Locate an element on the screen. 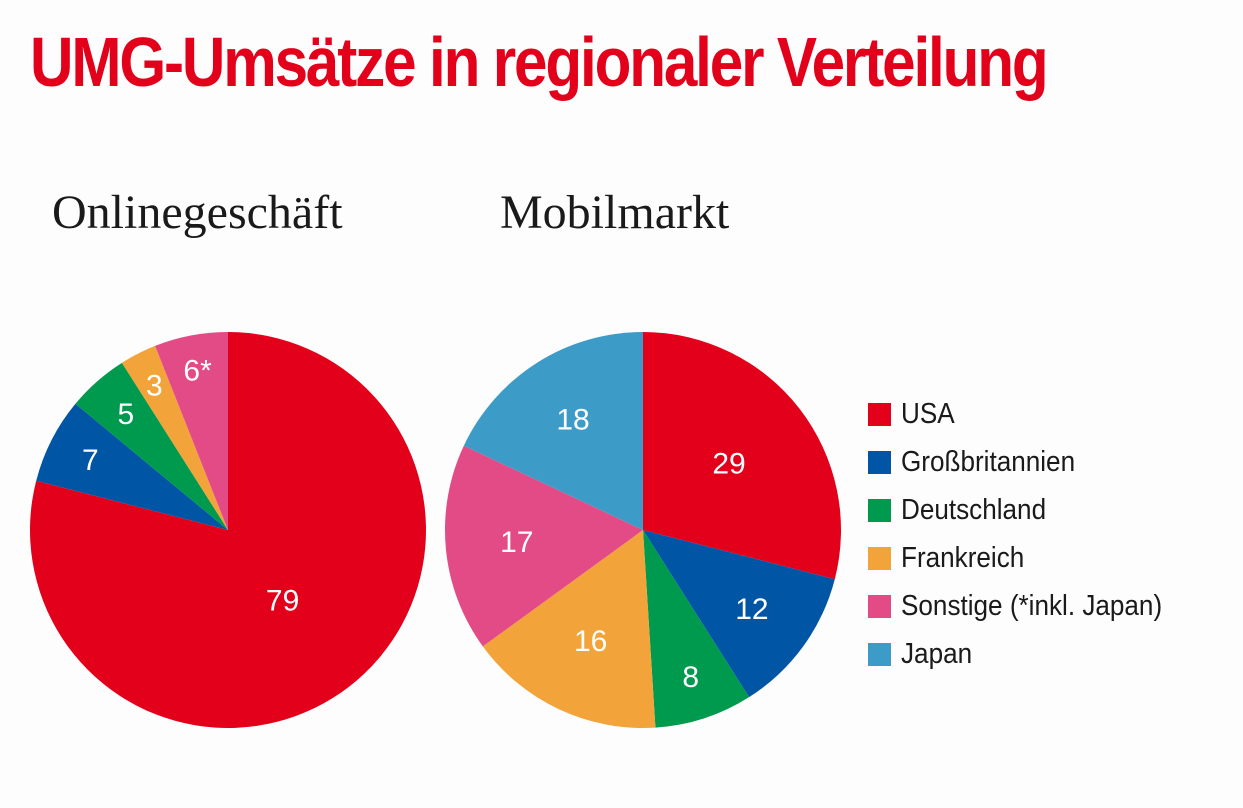 This screenshot has height=808, width=1243. legend-swatch-deutschland is located at coordinates (879, 510).